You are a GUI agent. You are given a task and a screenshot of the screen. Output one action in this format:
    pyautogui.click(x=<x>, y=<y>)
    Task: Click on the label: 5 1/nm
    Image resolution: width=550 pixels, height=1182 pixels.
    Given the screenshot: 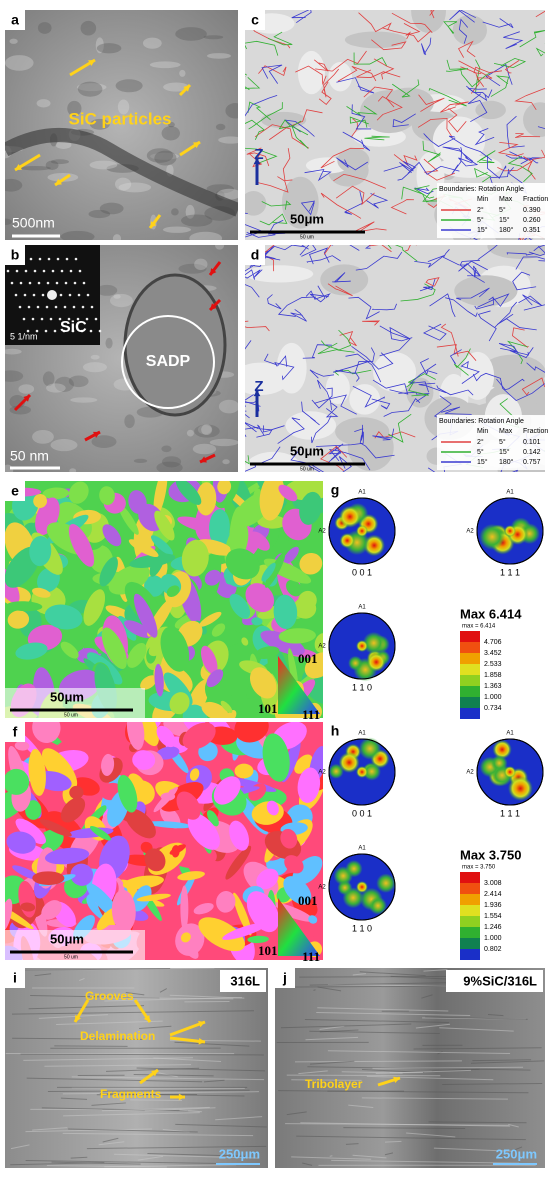 What is the action you would take?
    pyautogui.click(x=24, y=336)
    